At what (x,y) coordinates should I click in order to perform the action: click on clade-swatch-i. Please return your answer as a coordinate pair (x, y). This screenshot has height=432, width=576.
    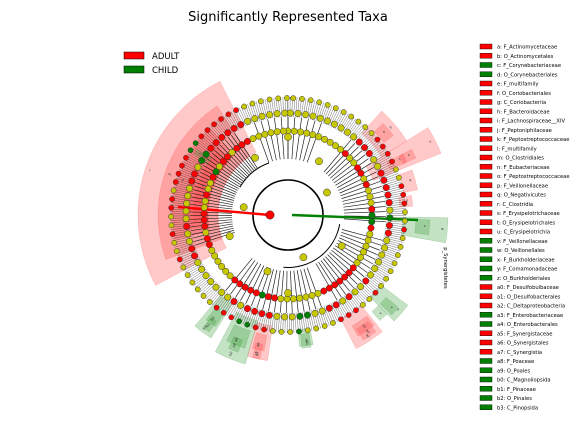
    Looking at the image, I should click on (486, 120).